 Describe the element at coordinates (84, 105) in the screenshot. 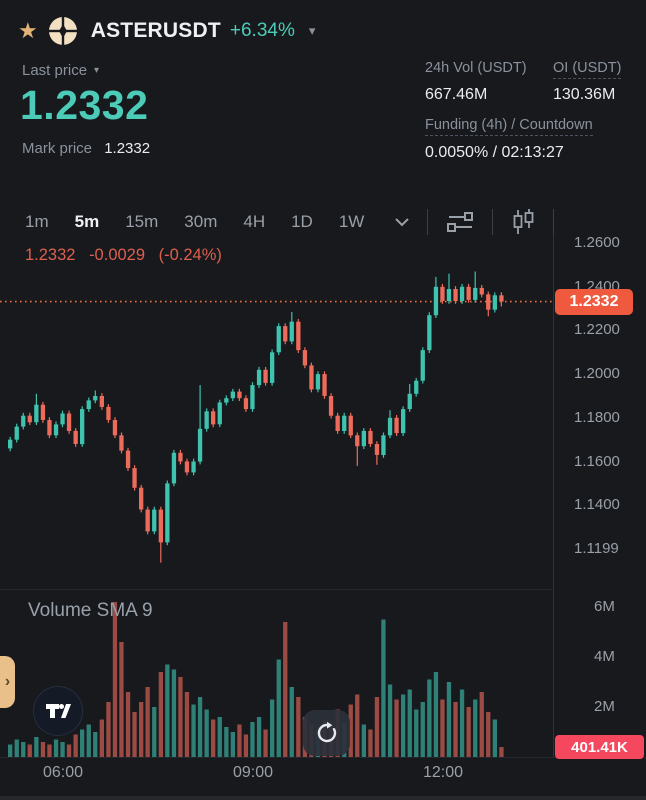

I see `last-price-value: 1.2332` at that location.